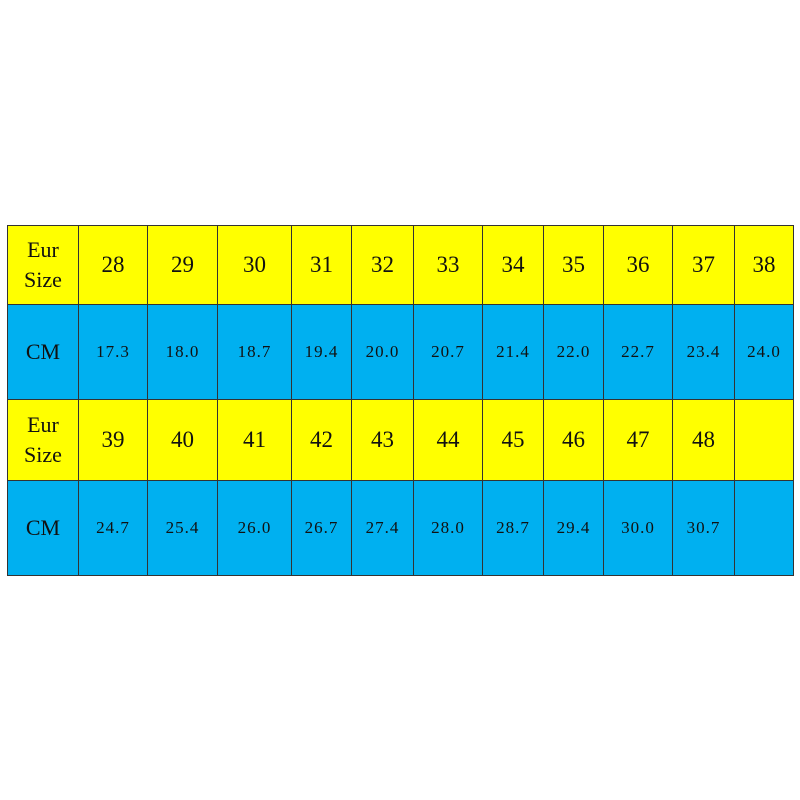 The width and height of the screenshot is (800, 800). What do you see at coordinates (513, 352) in the screenshot?
I see `cm-value-cell: 21.4` at bounding box center [513, 352].